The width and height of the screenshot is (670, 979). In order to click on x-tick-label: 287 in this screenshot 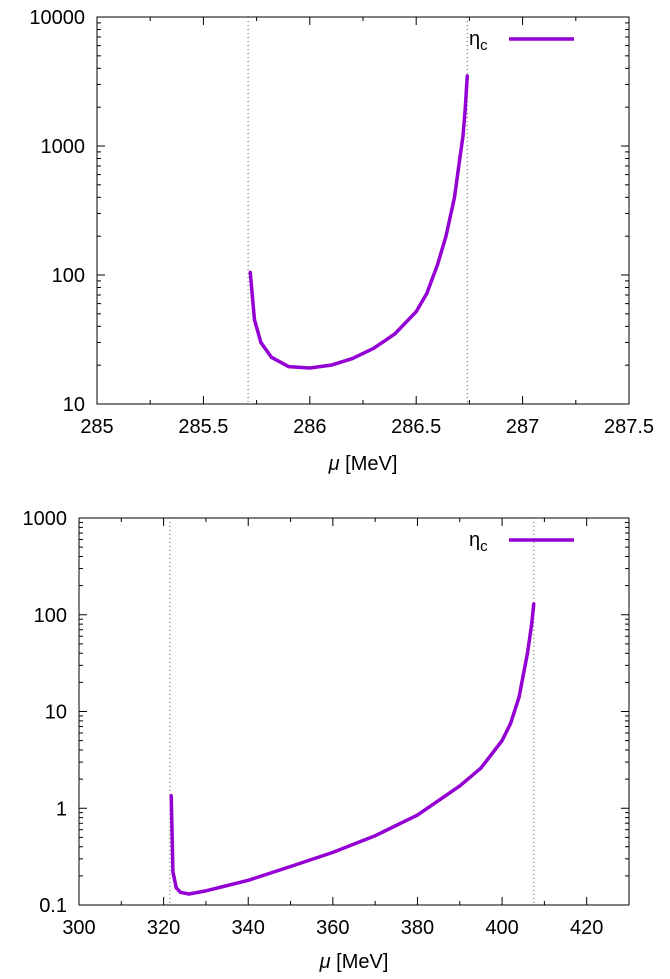, I will do `click(522, 427)`.